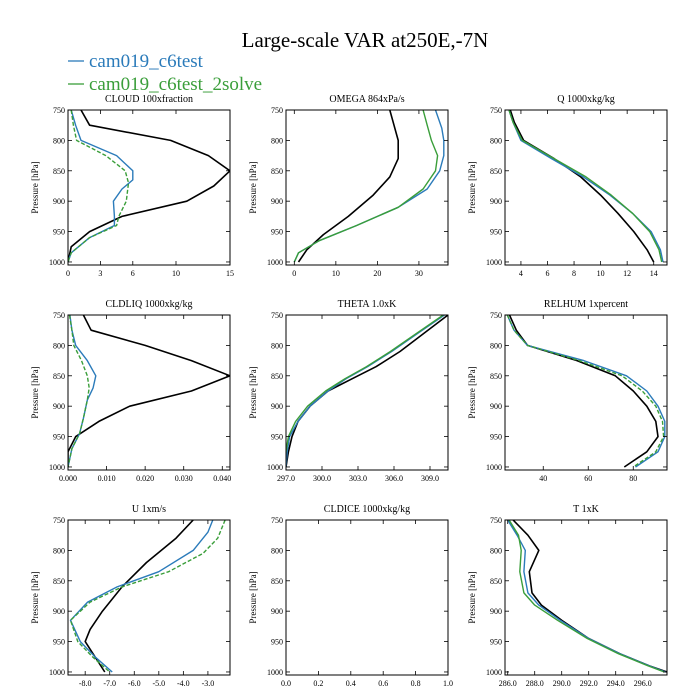  I want to click on x-tick-label: 20, so click(377, 273).